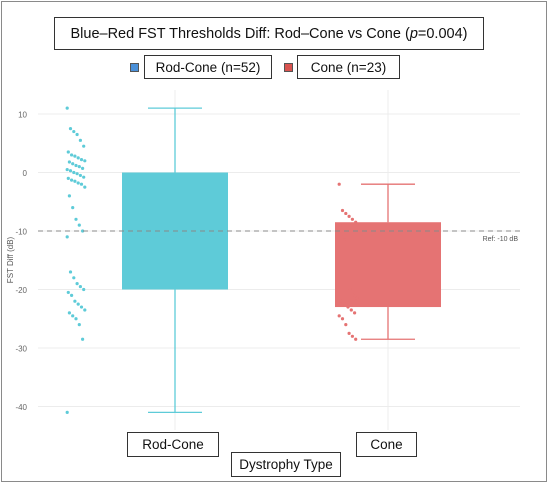  What do you see at coordinates (465, 33) in the screenshot?
I see `chart-title-suffix: )` at bounding box center [465, 33].